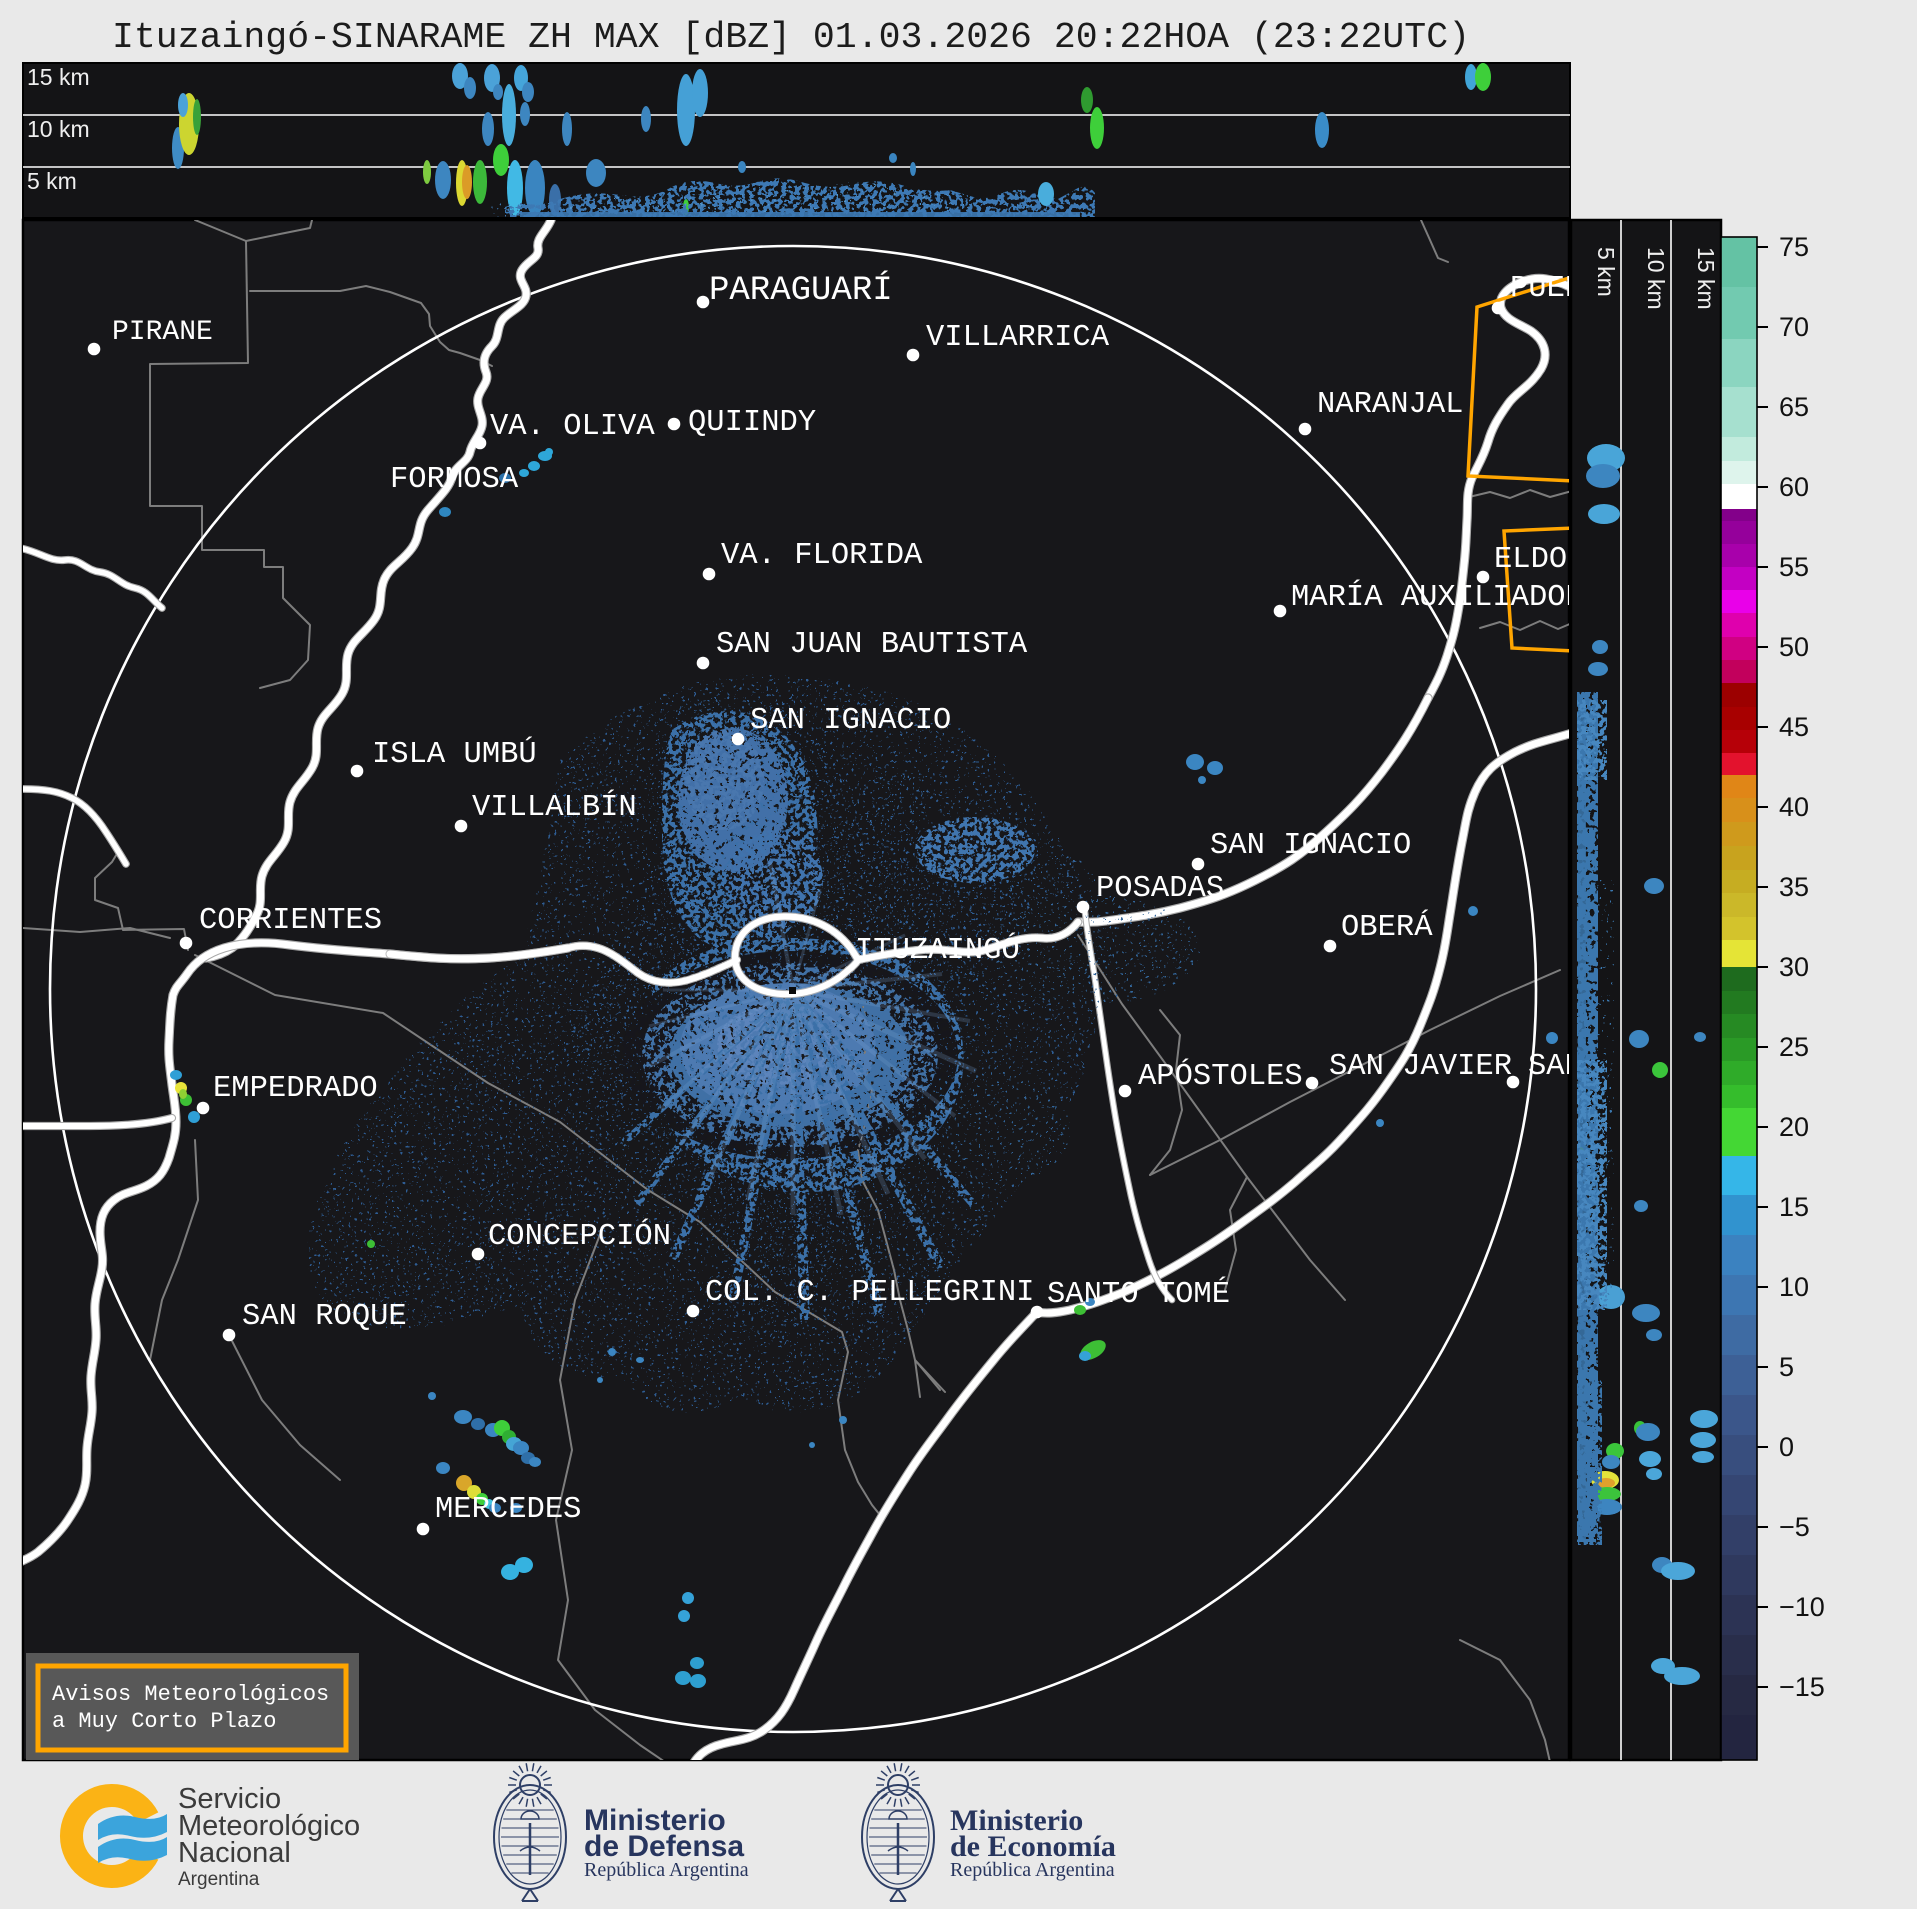 This screenshot has height=1909, width=1917. Describe the element at coordinates (164, 1721) in the screenshot. I see `svg-text: a Muy Corto Plazo` at that location.